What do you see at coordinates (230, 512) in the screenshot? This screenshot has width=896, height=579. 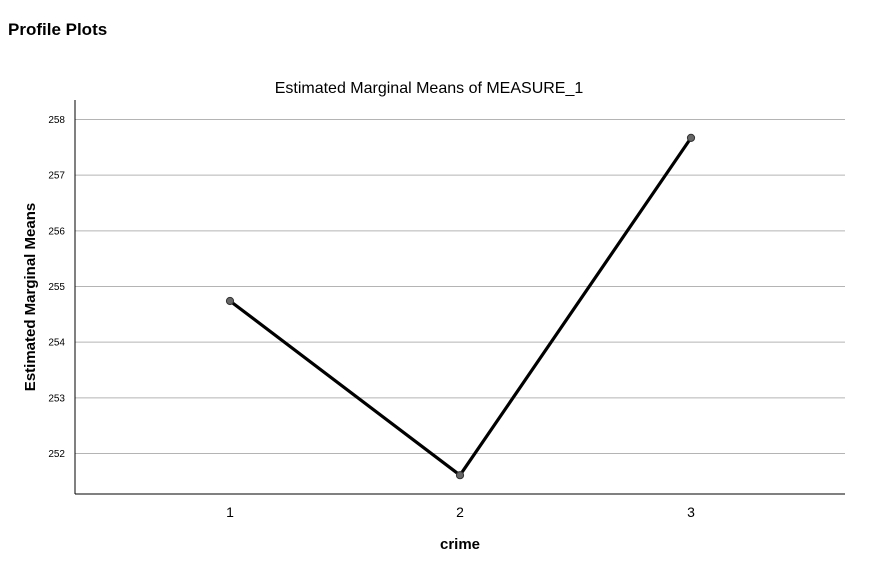 I see `x-tick-label: 1` at bounding box center [230, 512].